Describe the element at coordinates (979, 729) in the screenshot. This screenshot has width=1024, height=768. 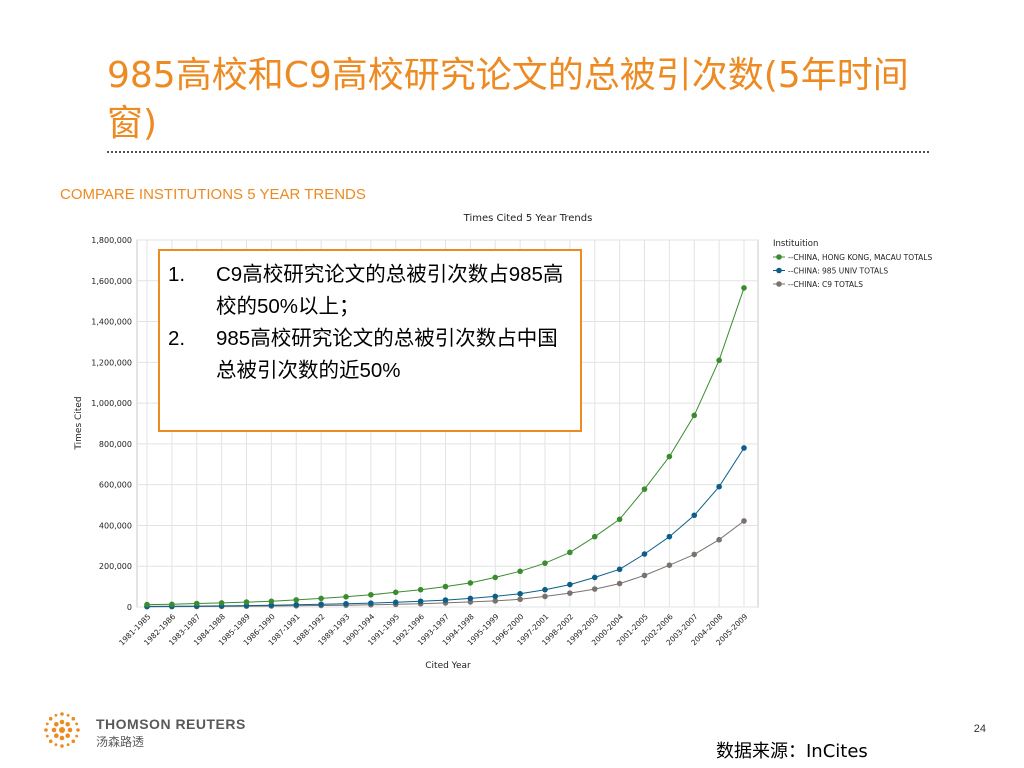
I see `page-number: 24` at that location.